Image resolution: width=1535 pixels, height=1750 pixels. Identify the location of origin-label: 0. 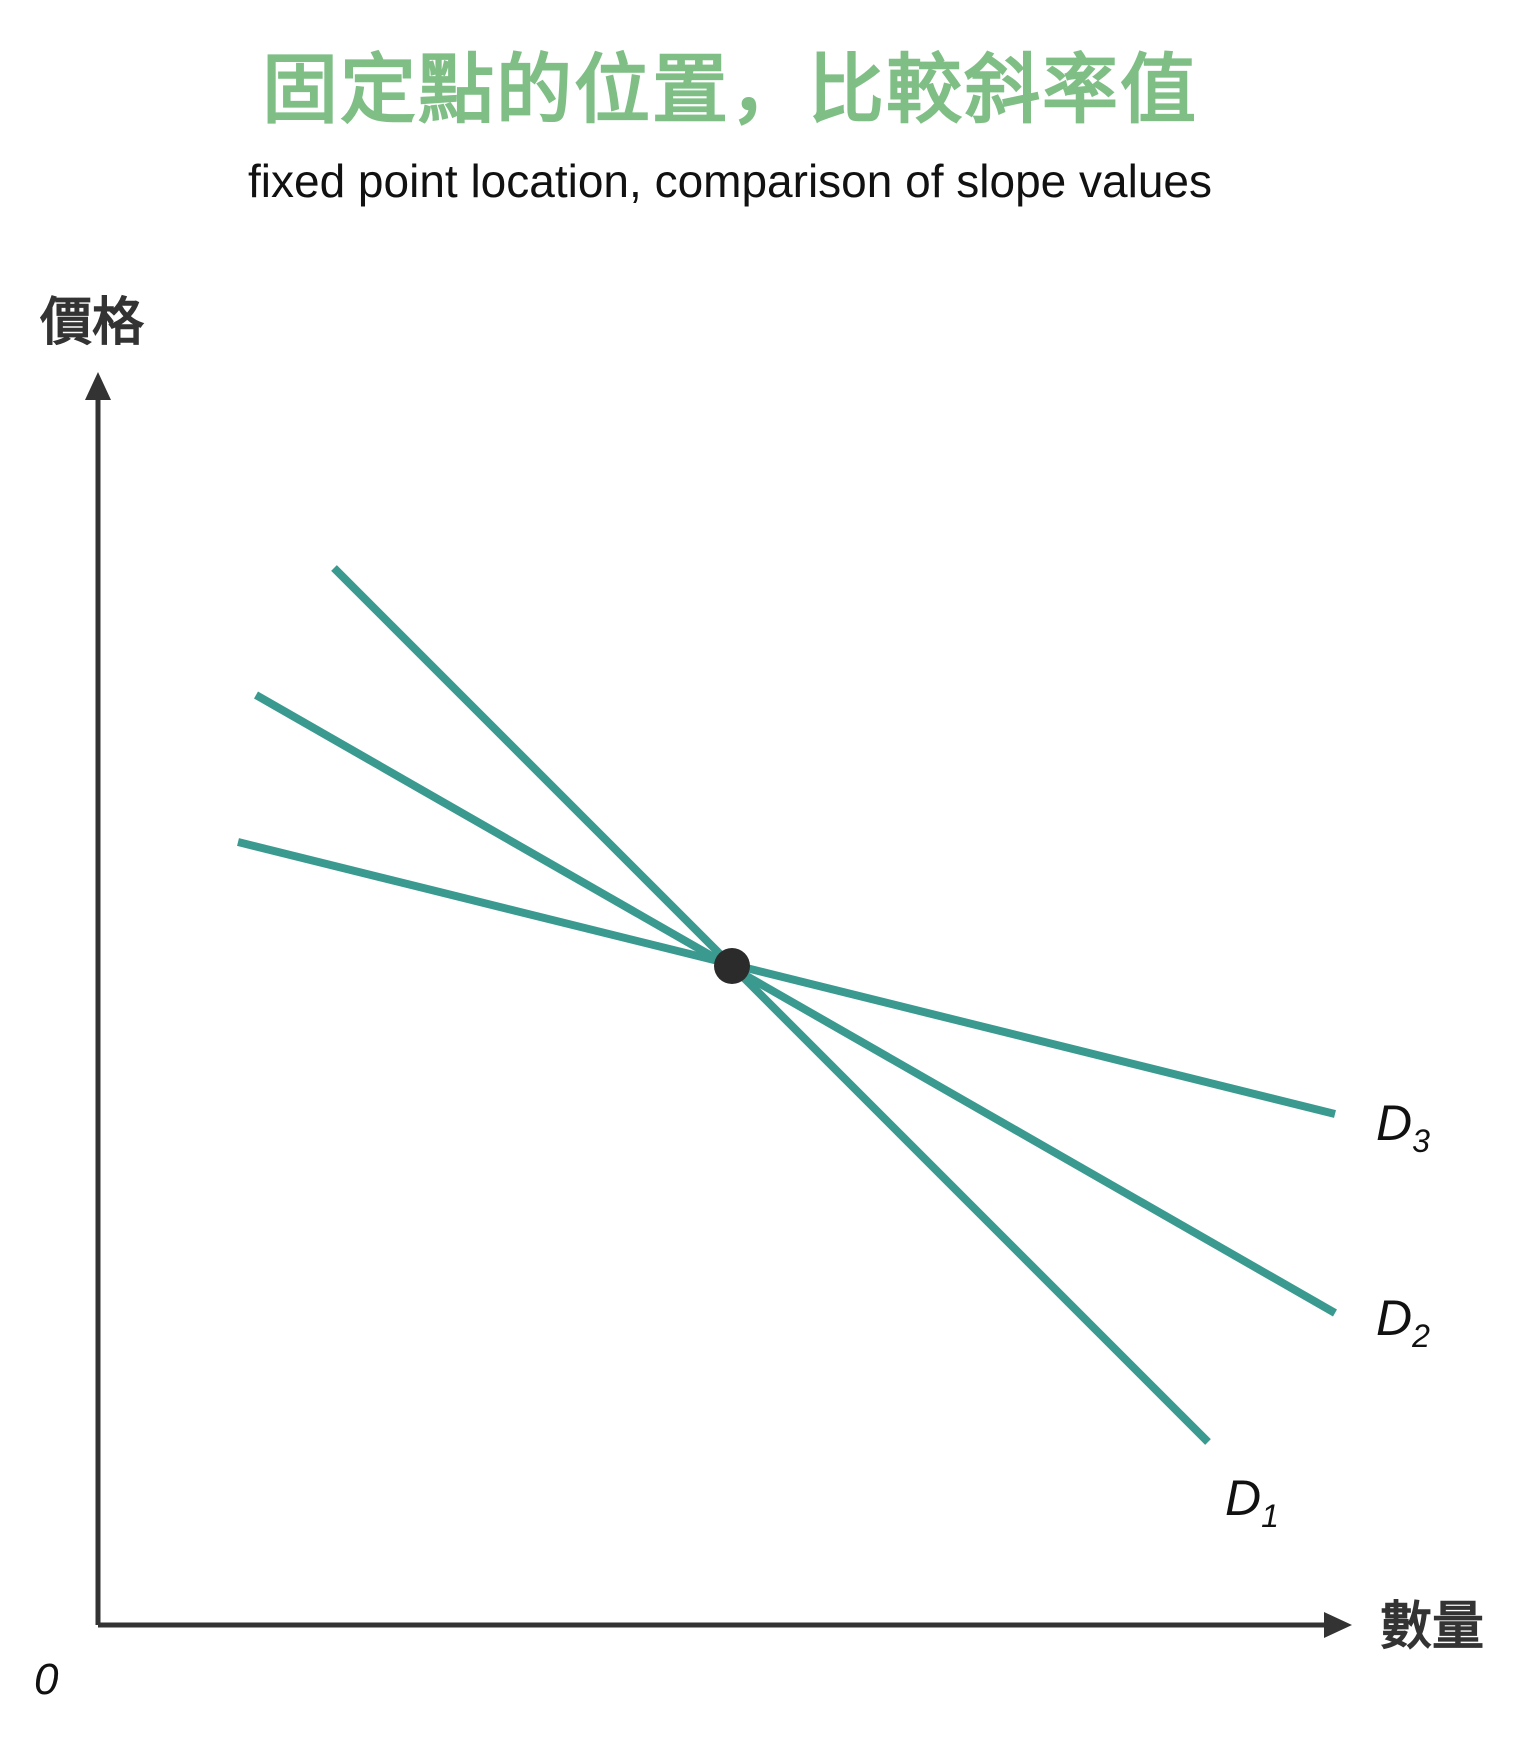
(46, 1679).